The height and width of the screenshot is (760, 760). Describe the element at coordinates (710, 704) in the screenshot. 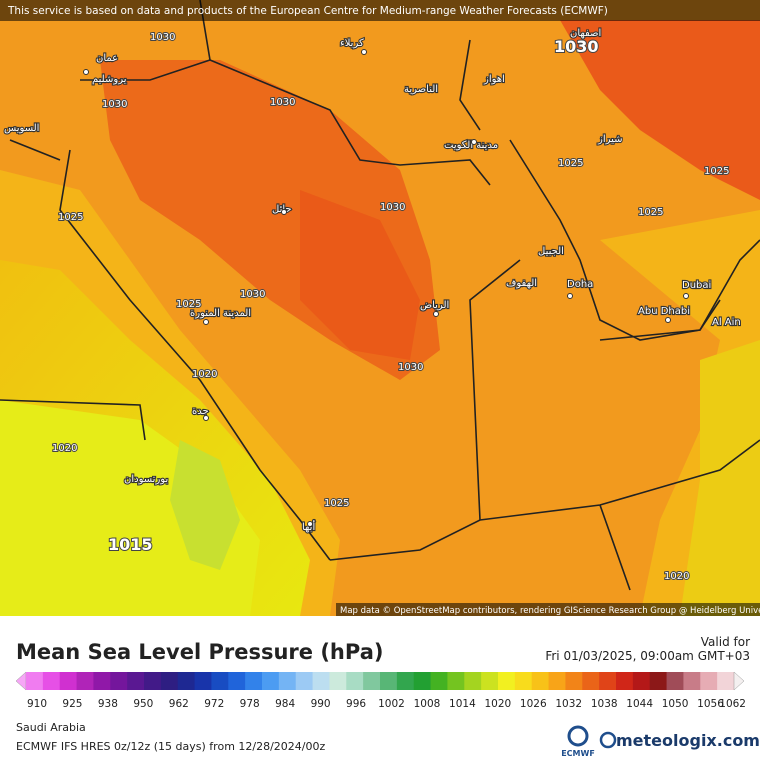

I see `colorbar-tick-label: 1056` at that location.